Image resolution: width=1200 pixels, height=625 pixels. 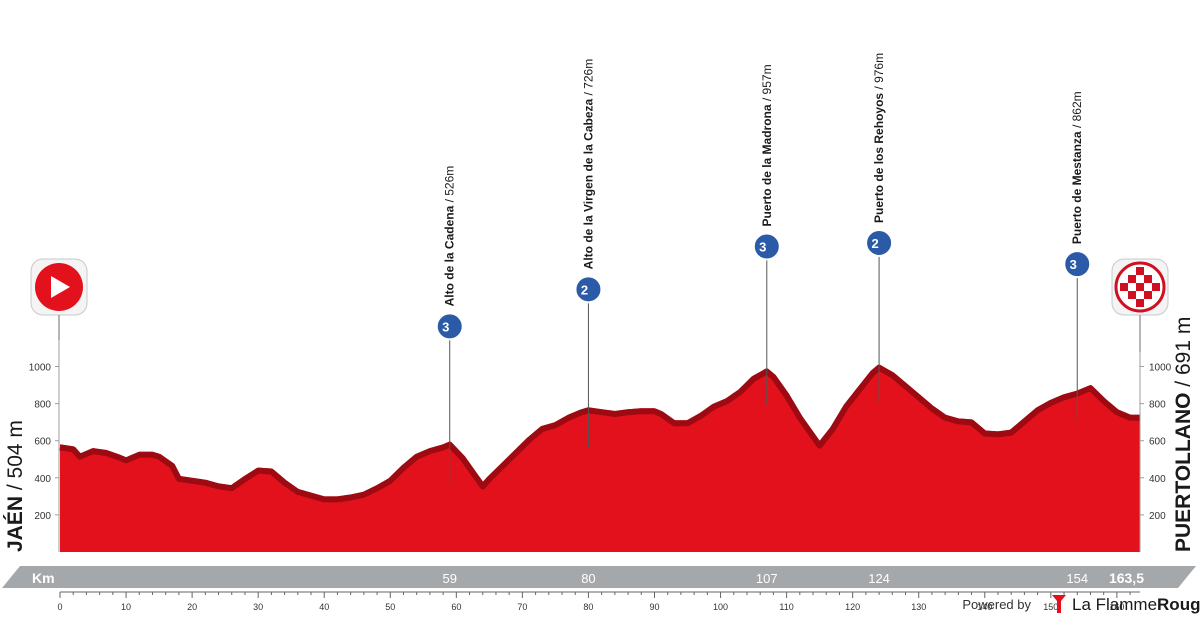 I want to click on brand-name-accent: Rouge, so click(x=1178, y=604).